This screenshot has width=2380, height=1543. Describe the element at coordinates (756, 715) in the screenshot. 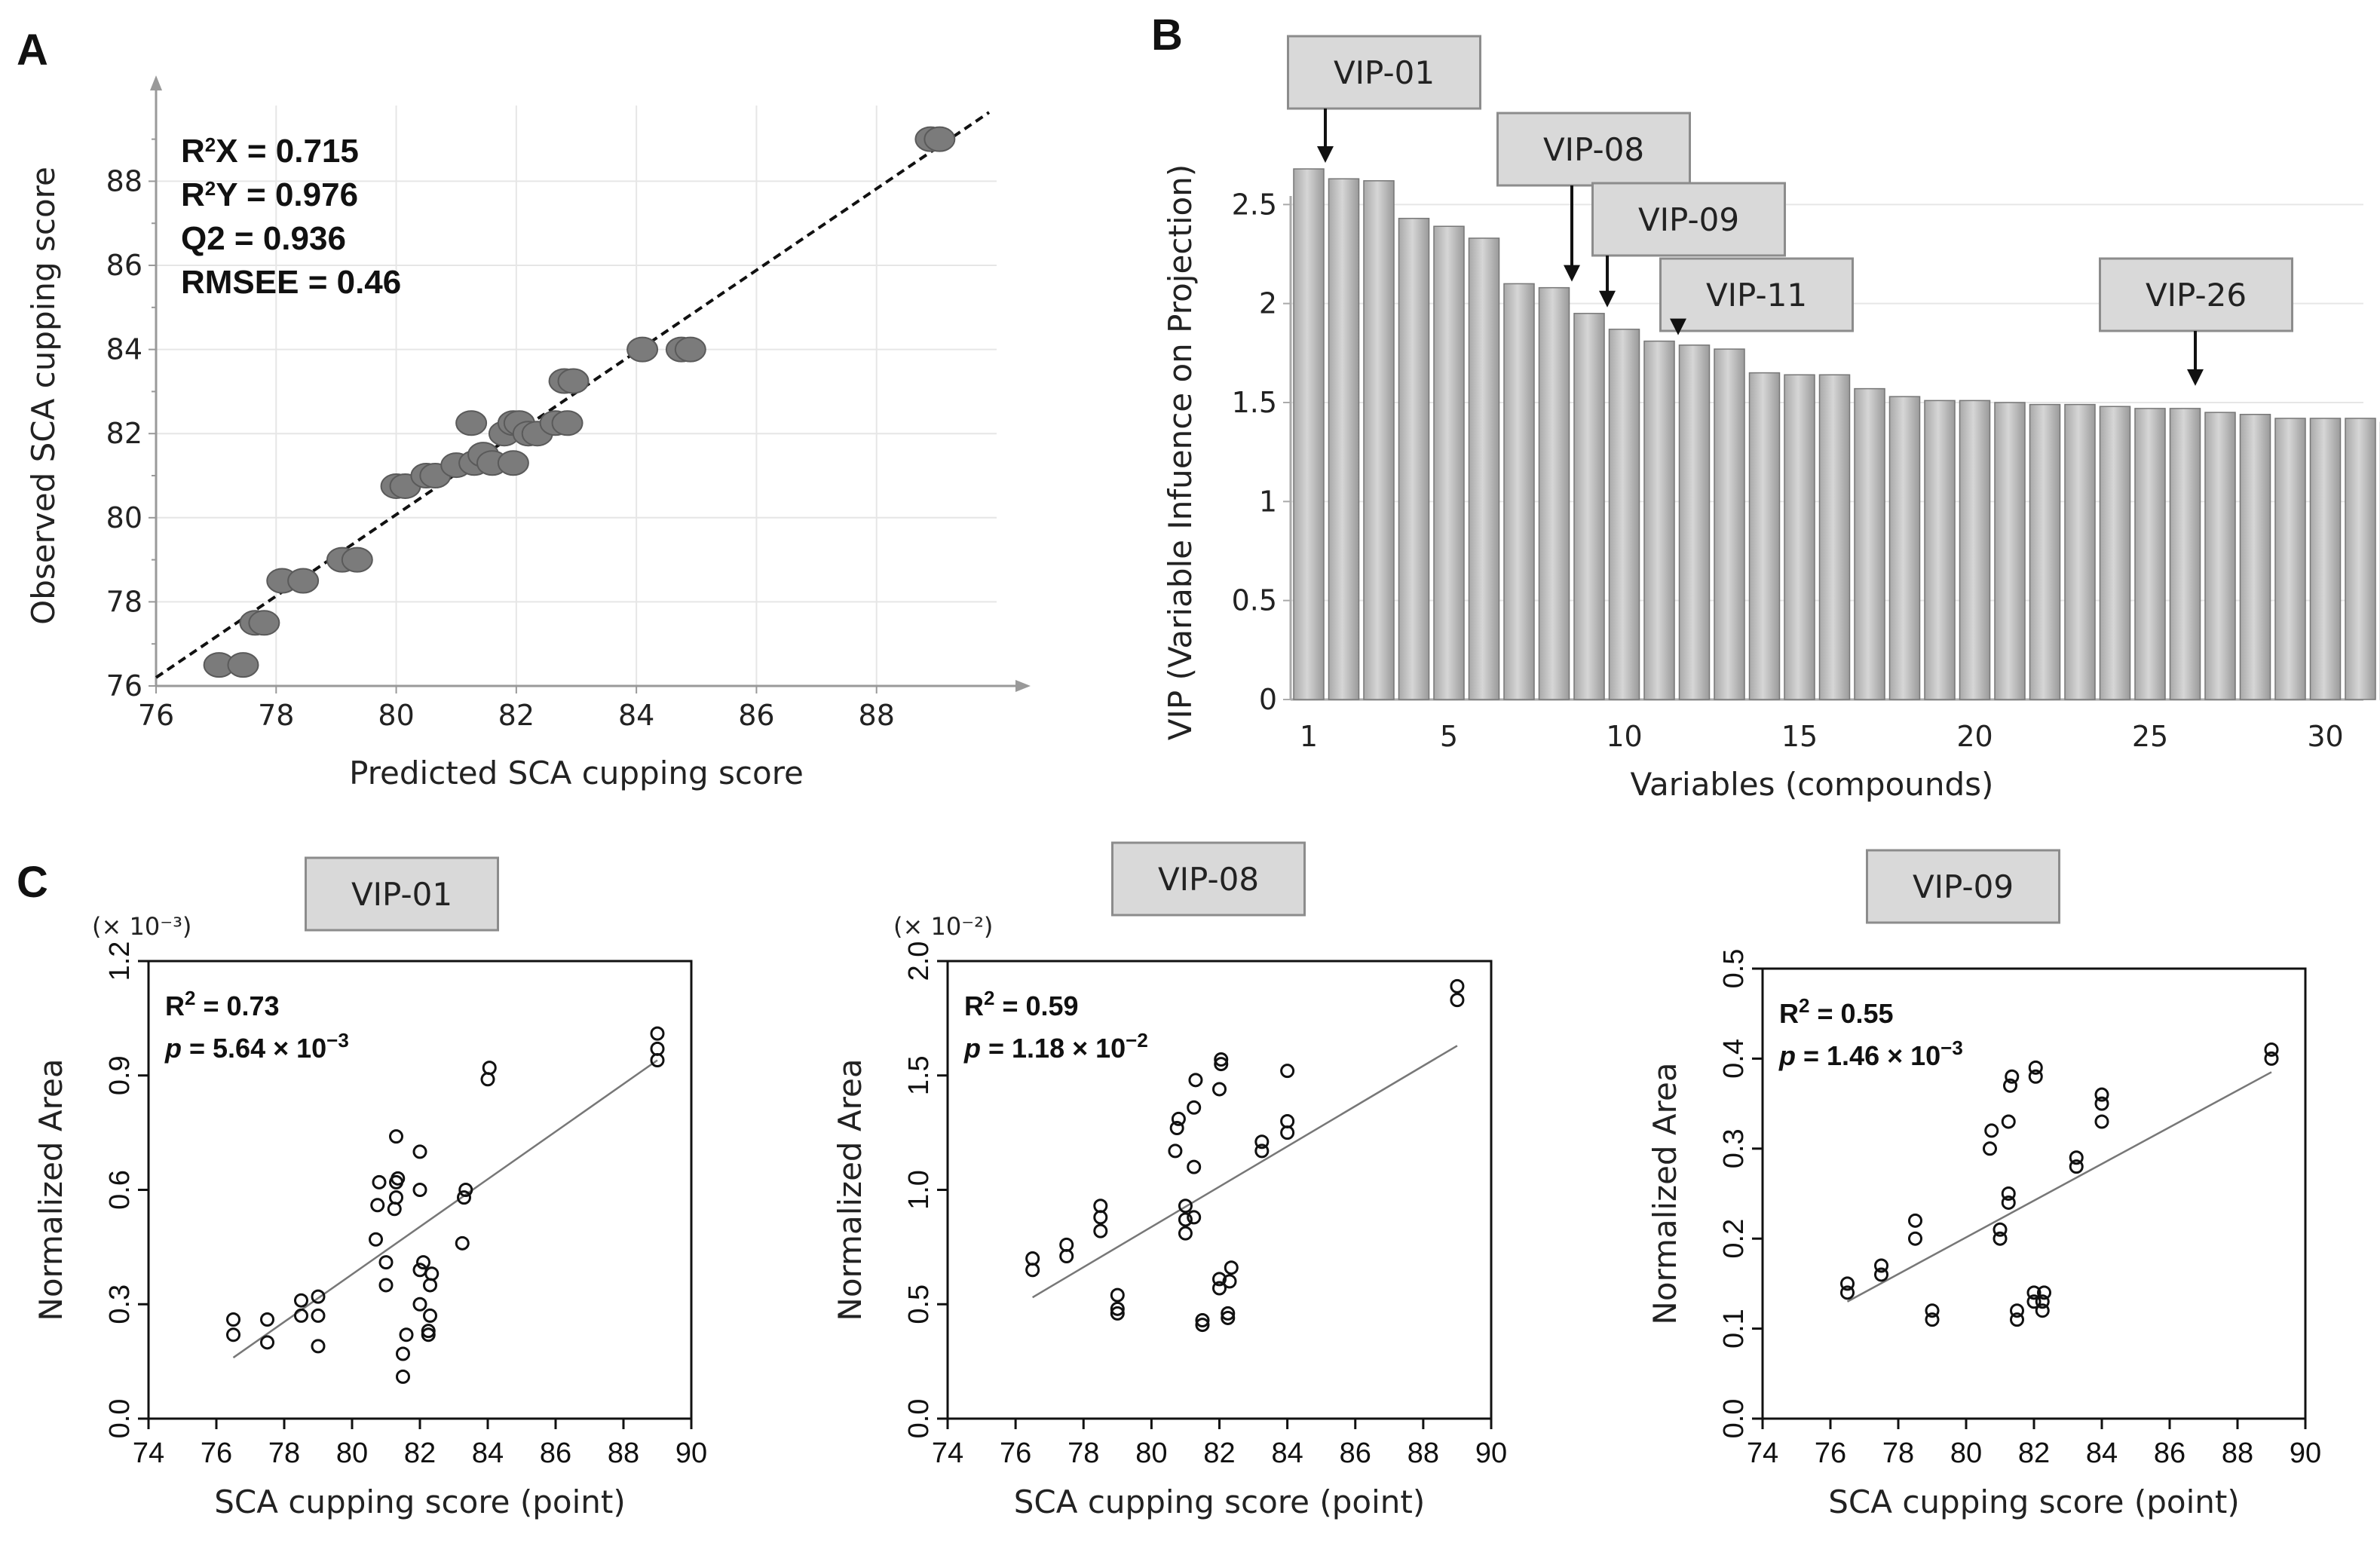

I see `panel-a-xtick-5: 86` at that location.